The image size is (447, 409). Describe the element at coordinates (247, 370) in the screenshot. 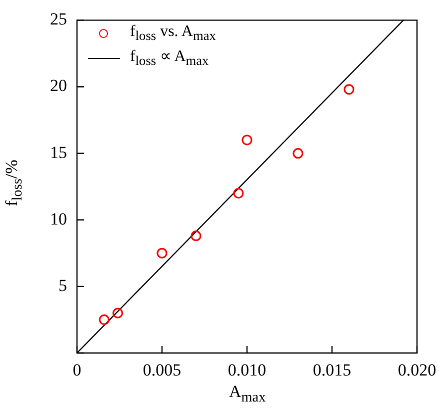

I see `x-tick-label: 0.010` at that location.